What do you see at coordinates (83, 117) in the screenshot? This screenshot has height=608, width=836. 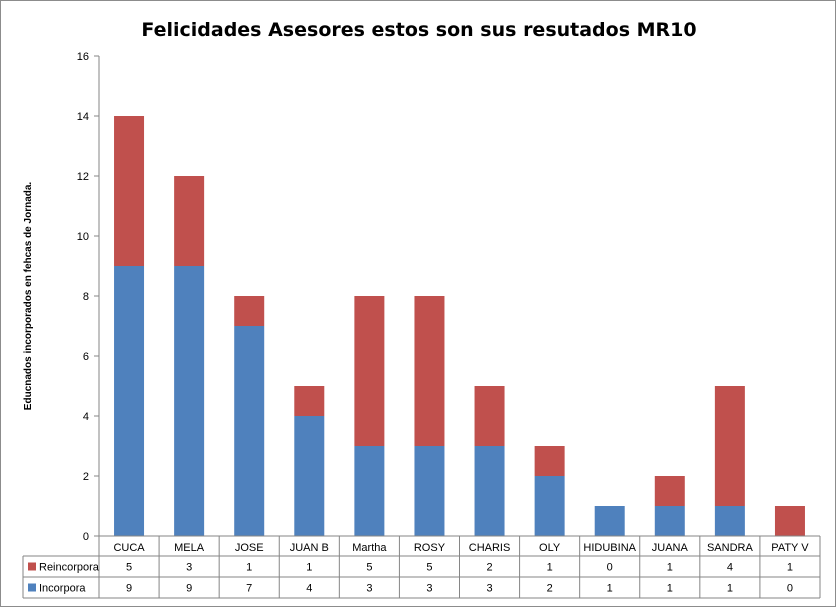 I see `y-tick-label: 14` at bounding box center [83, 117].